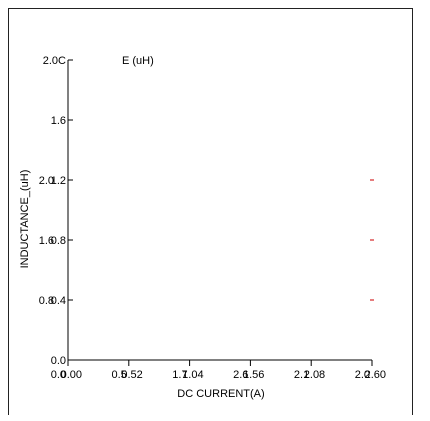  I want to click on x-axis-label: DC CURRENT(A), so click(220, 394).